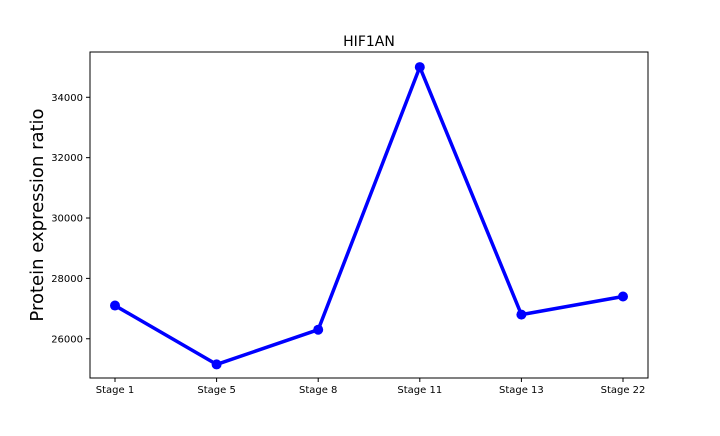 This screenshot has width=720, height=436. Describe the element at coordinates (67, 219) in the screenshot. I see `y-tick-label: 30000` at that location.